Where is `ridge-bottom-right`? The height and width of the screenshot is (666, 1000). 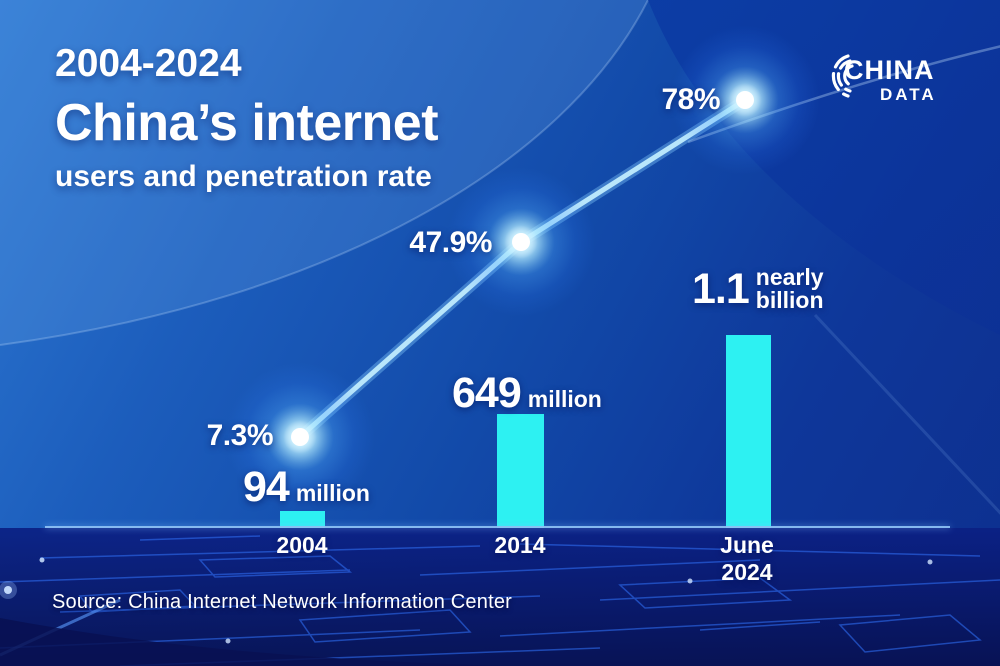
ridge-bottom-right is located at coordinates (906, 414).